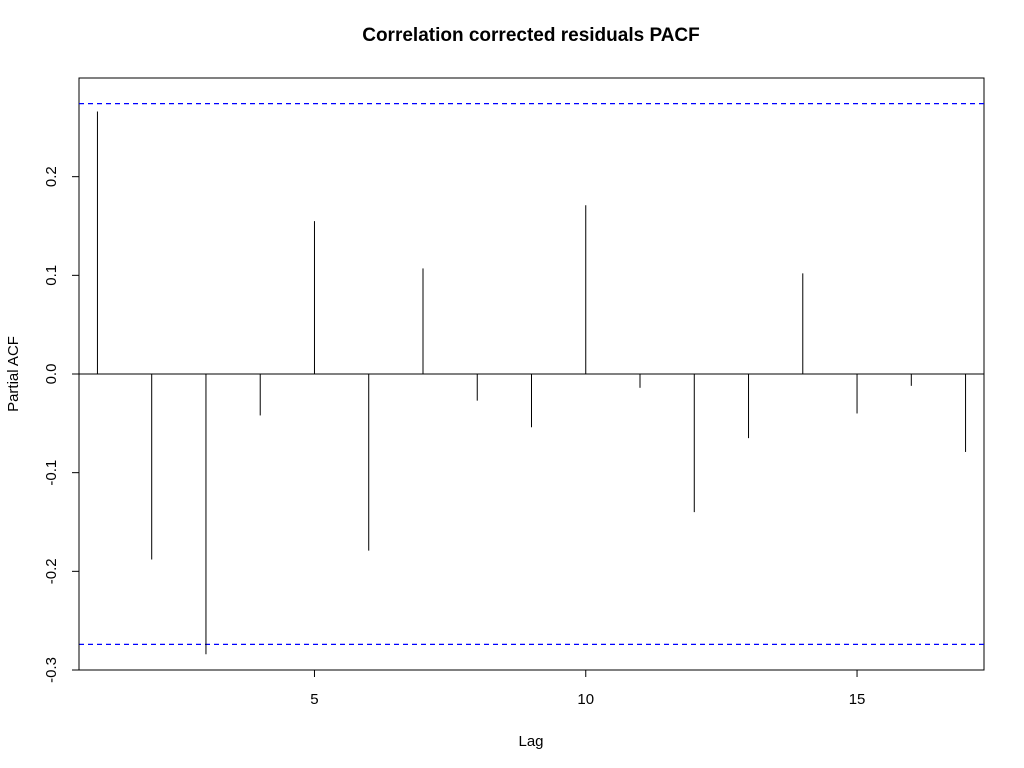 The image size is (1024, 768). What do you see at coordinates (51, 275) in the screenshot?
I see `y-tick-label: 0.1` at bounding box center [51, 275].